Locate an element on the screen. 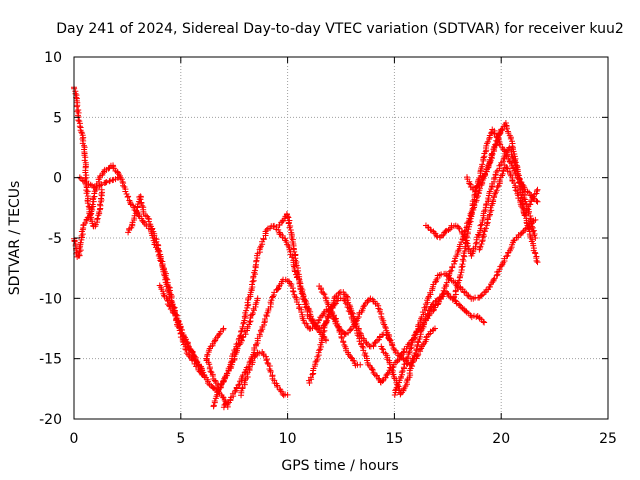 The width and height of the screenshot is (640, 480). x-tick-label: 10 is located at coordinates (288, 439).